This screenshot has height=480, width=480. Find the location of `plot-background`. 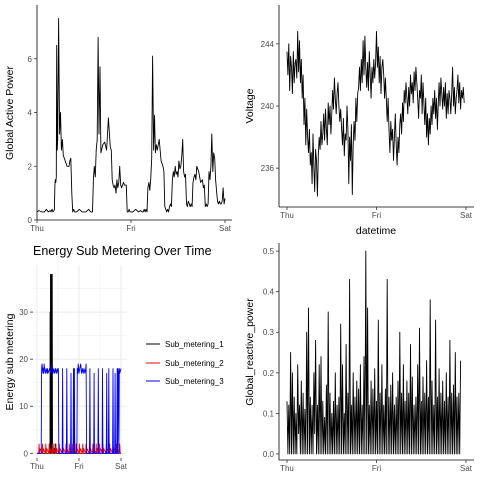

plot-background is located at coordinates (80, 361).